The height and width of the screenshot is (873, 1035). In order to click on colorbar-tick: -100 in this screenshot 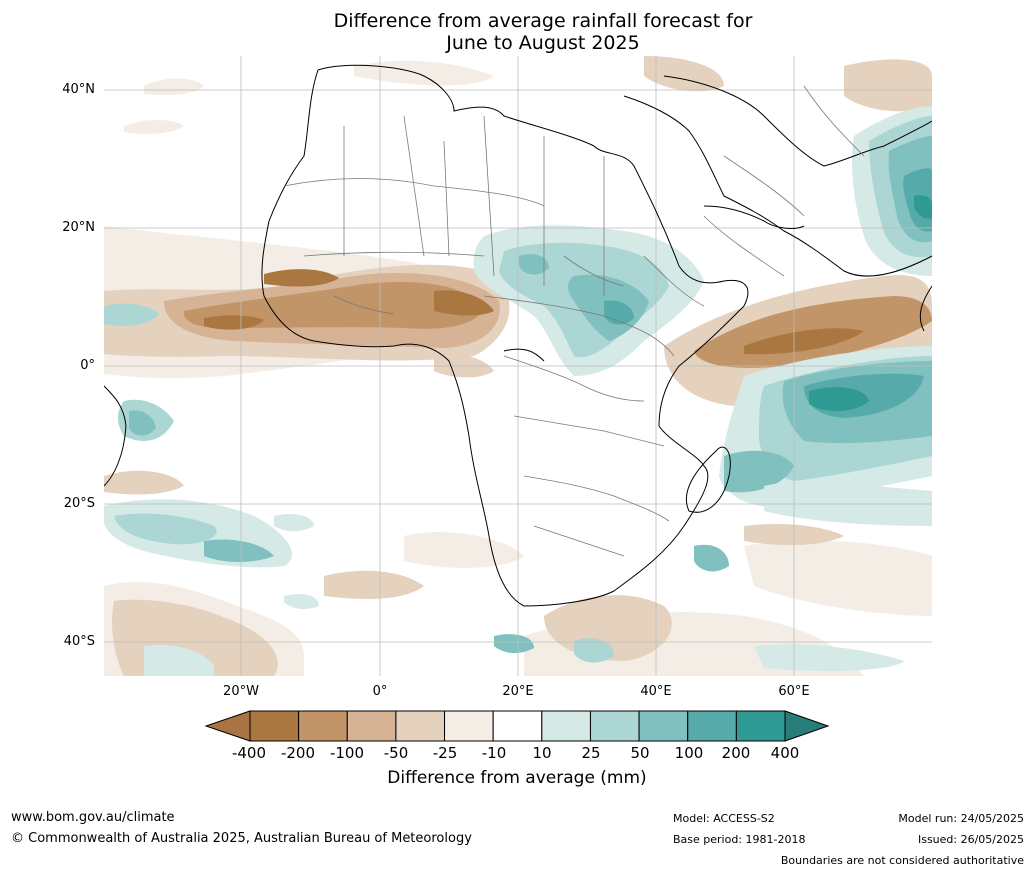, I will do `click(347, 753)`.